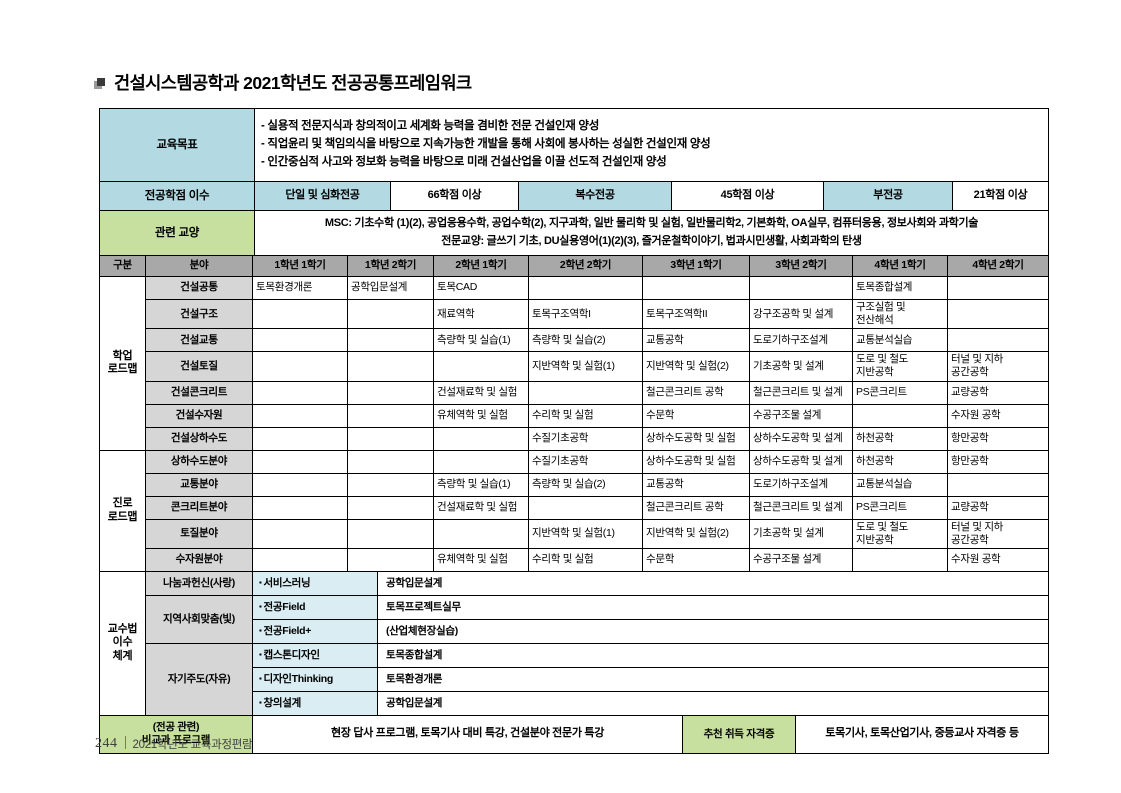 The height and width of the screenshot is (793, 1121). What do you see at coordinates (713, 607) in the screenshot?
I see `teaching-course-cell: 토목프로젝트실무` at bounding box center [713, 607].